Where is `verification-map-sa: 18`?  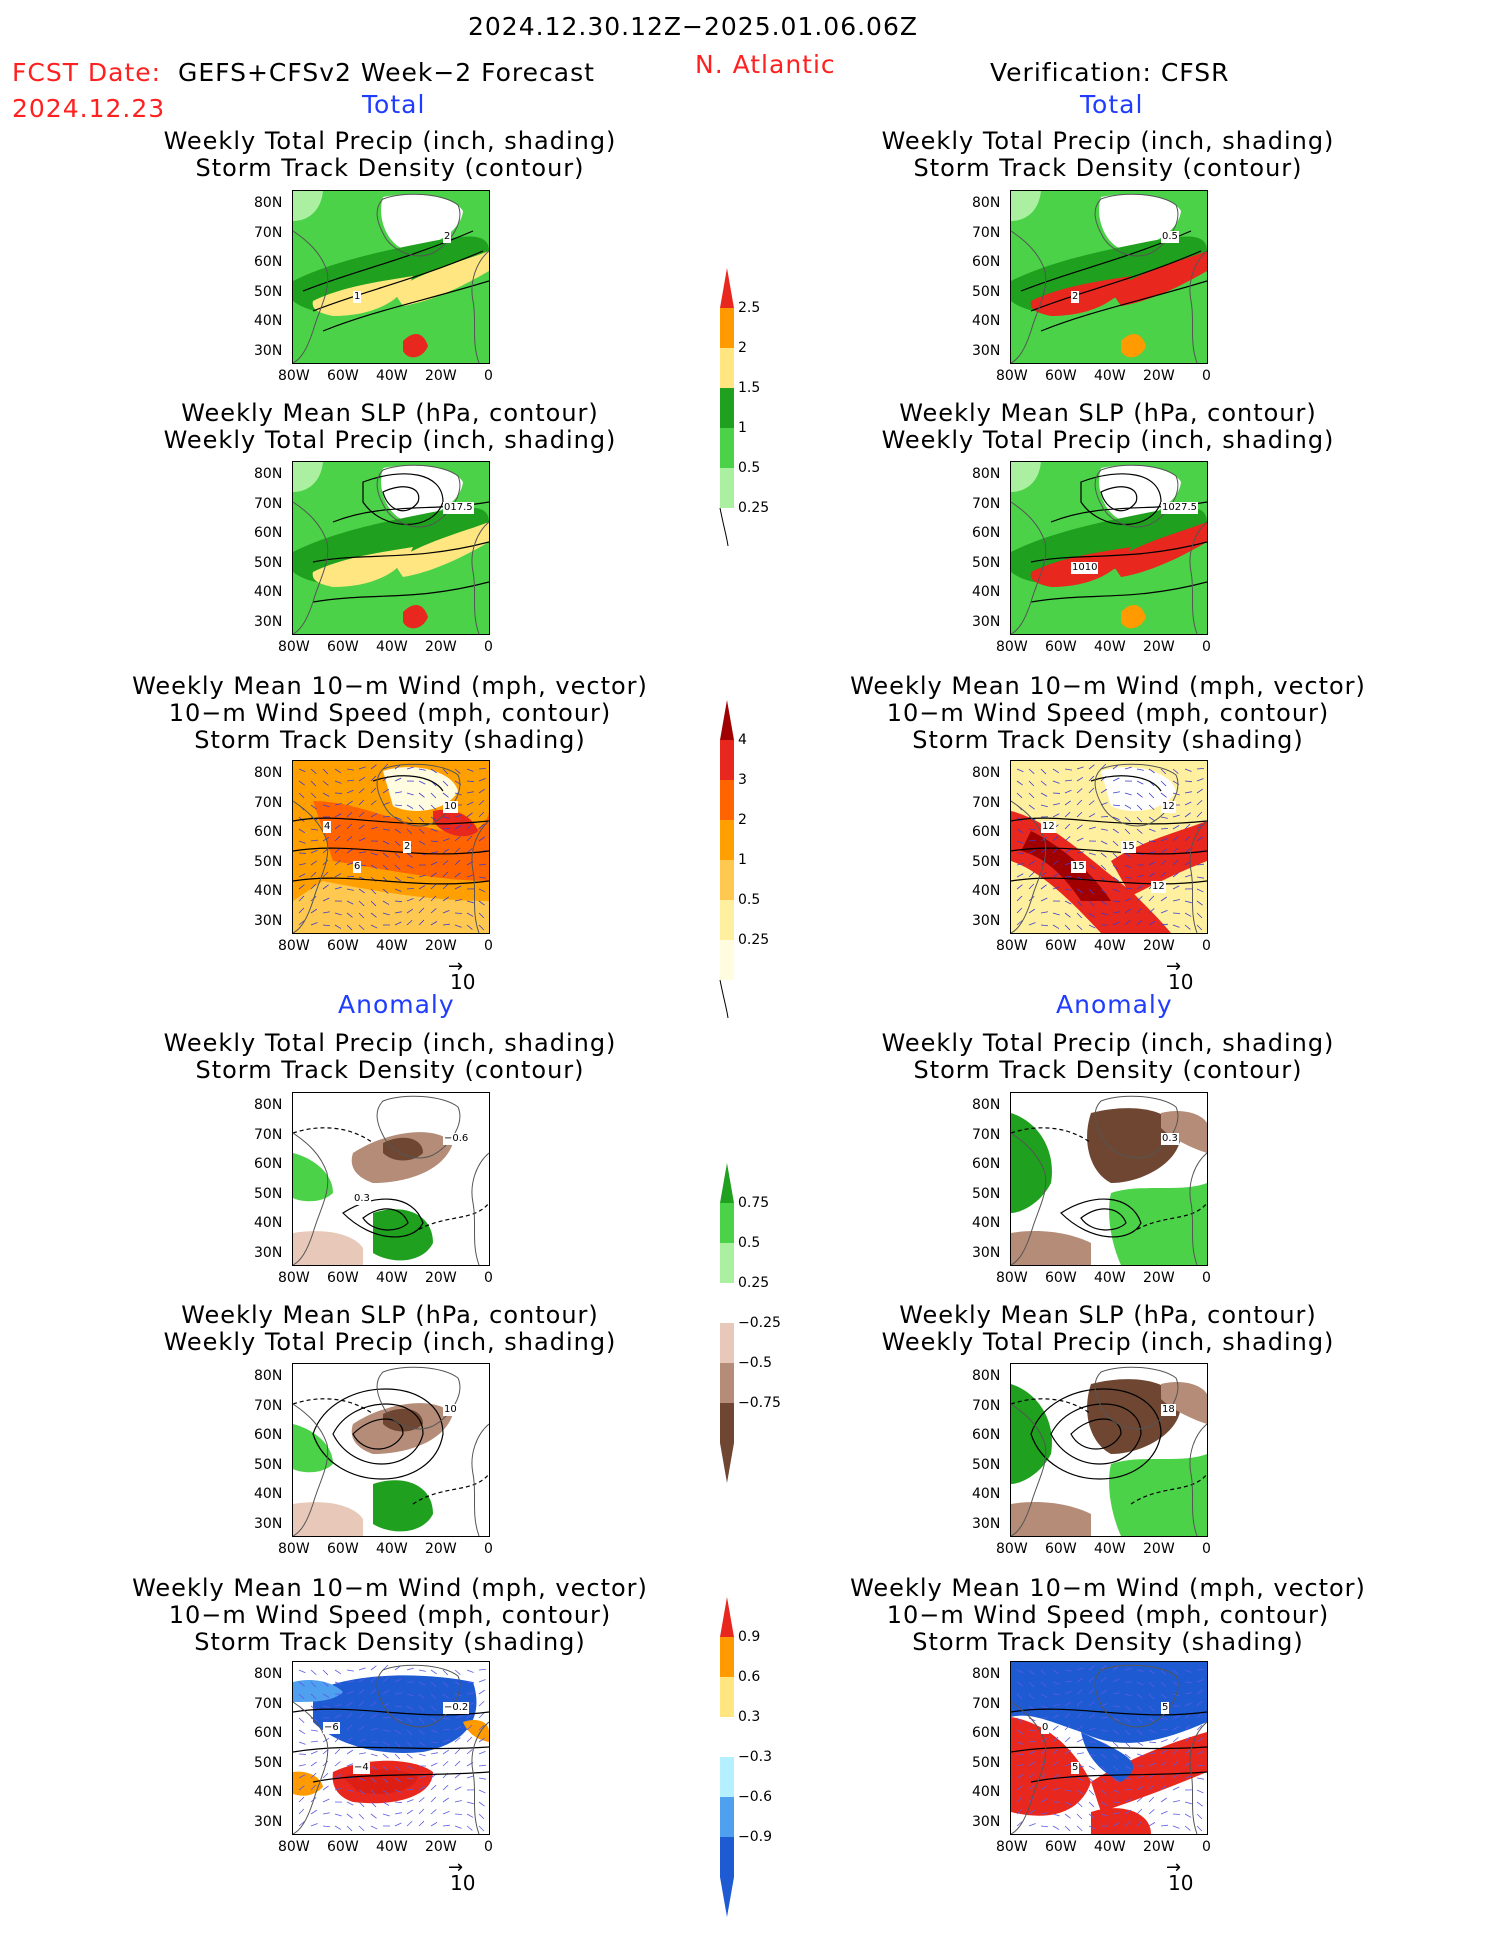 verification-map-sa: 18 is located at coordinates (1109, 1450).